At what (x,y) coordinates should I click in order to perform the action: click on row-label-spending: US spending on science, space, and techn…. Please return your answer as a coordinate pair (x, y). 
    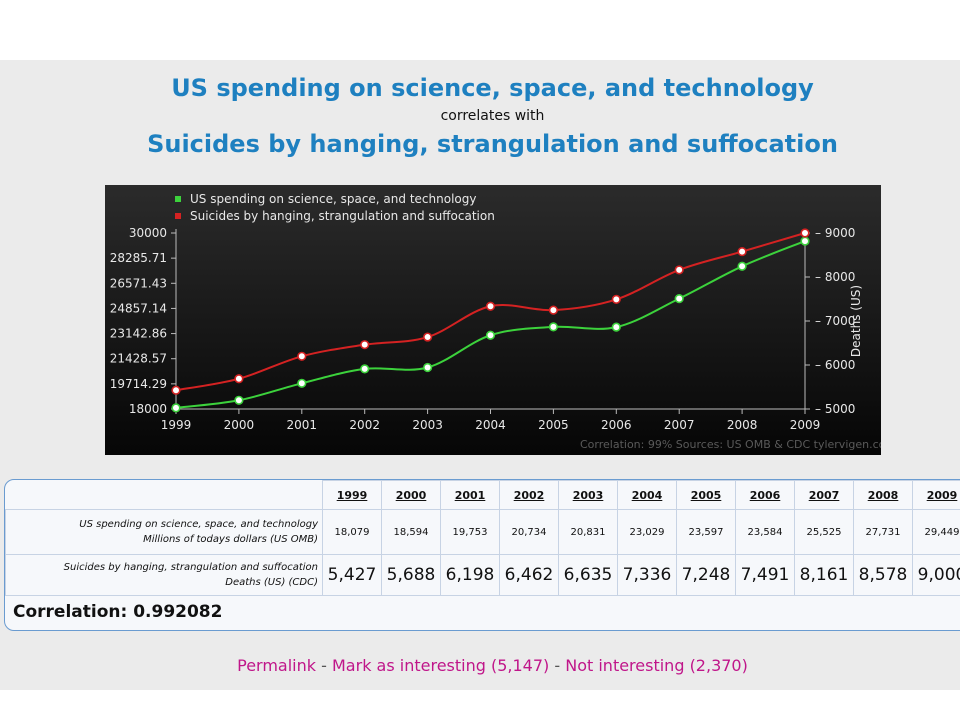
    Looking at the image, I should click on (164, 532).